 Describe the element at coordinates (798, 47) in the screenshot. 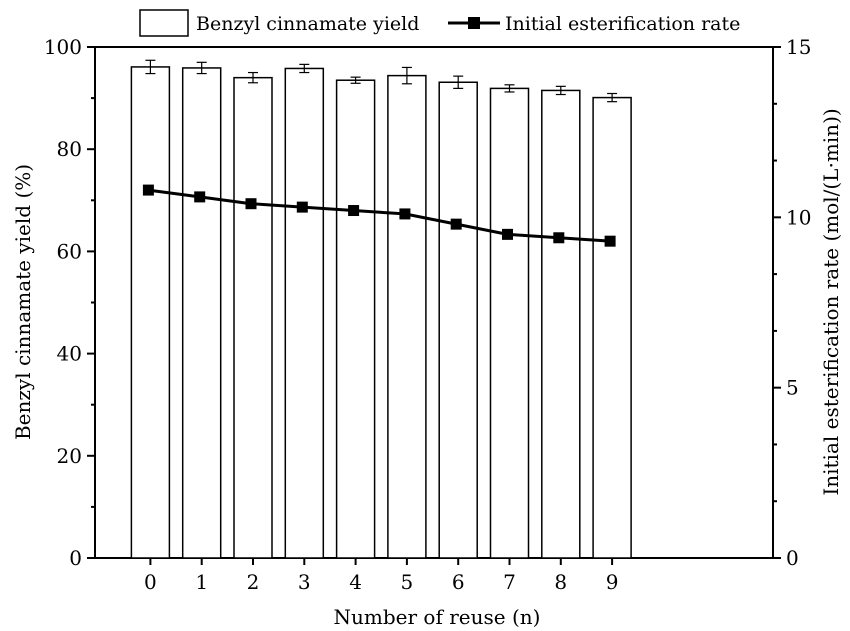

I see `y-right-tick-label: 15` at that location.